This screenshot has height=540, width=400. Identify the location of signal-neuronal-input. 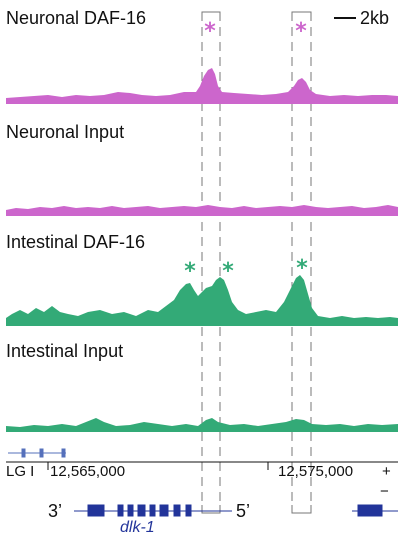
(202, 210).